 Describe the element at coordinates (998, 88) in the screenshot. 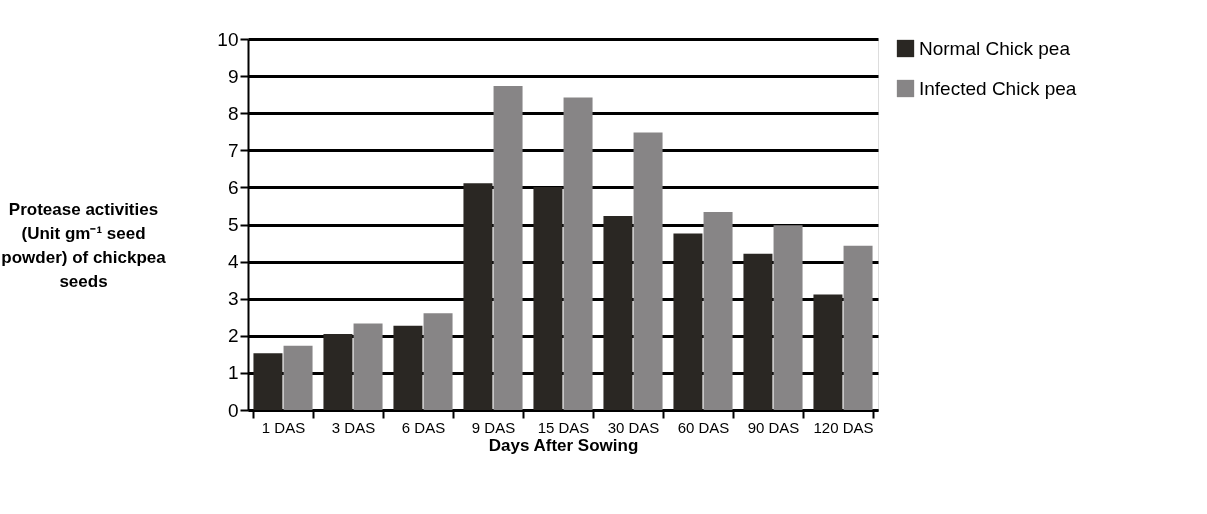

I see `legend-label: Infected Chick pea` at that location.